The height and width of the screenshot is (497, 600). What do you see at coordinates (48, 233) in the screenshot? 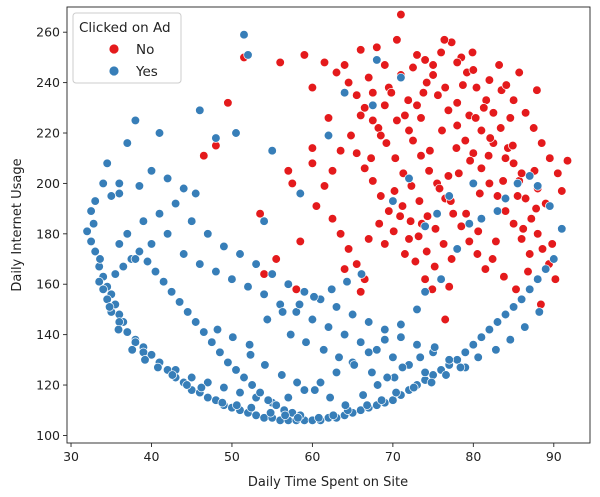
I see `y-tick-label: 180` at bounding box center [48, 233].